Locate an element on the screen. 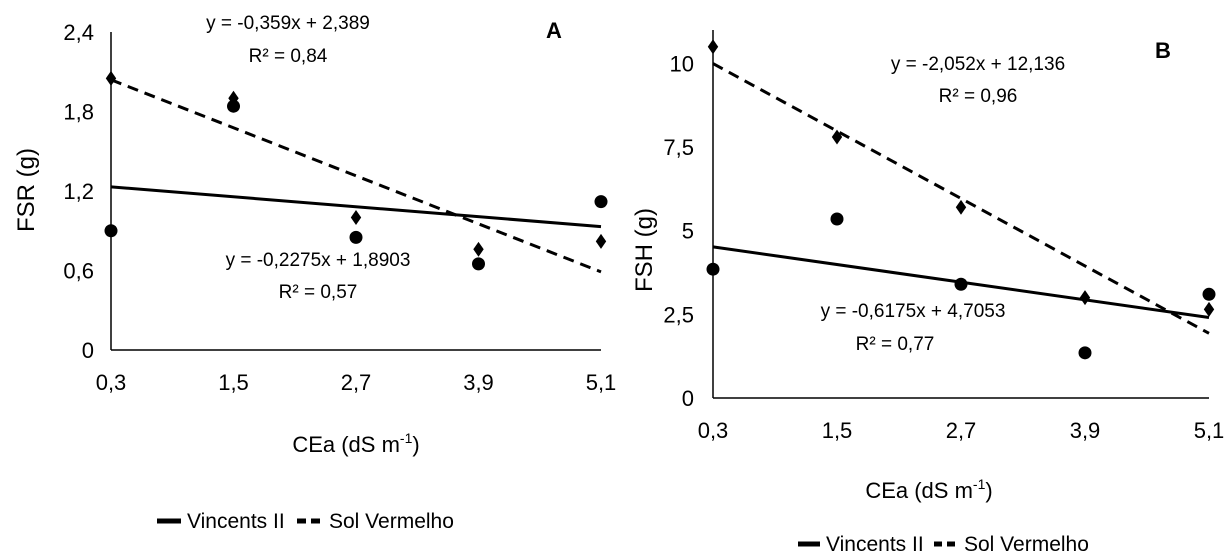  chart-a-x-axis-label: CEa (dS m-1) is located at coordinates (355, 443).